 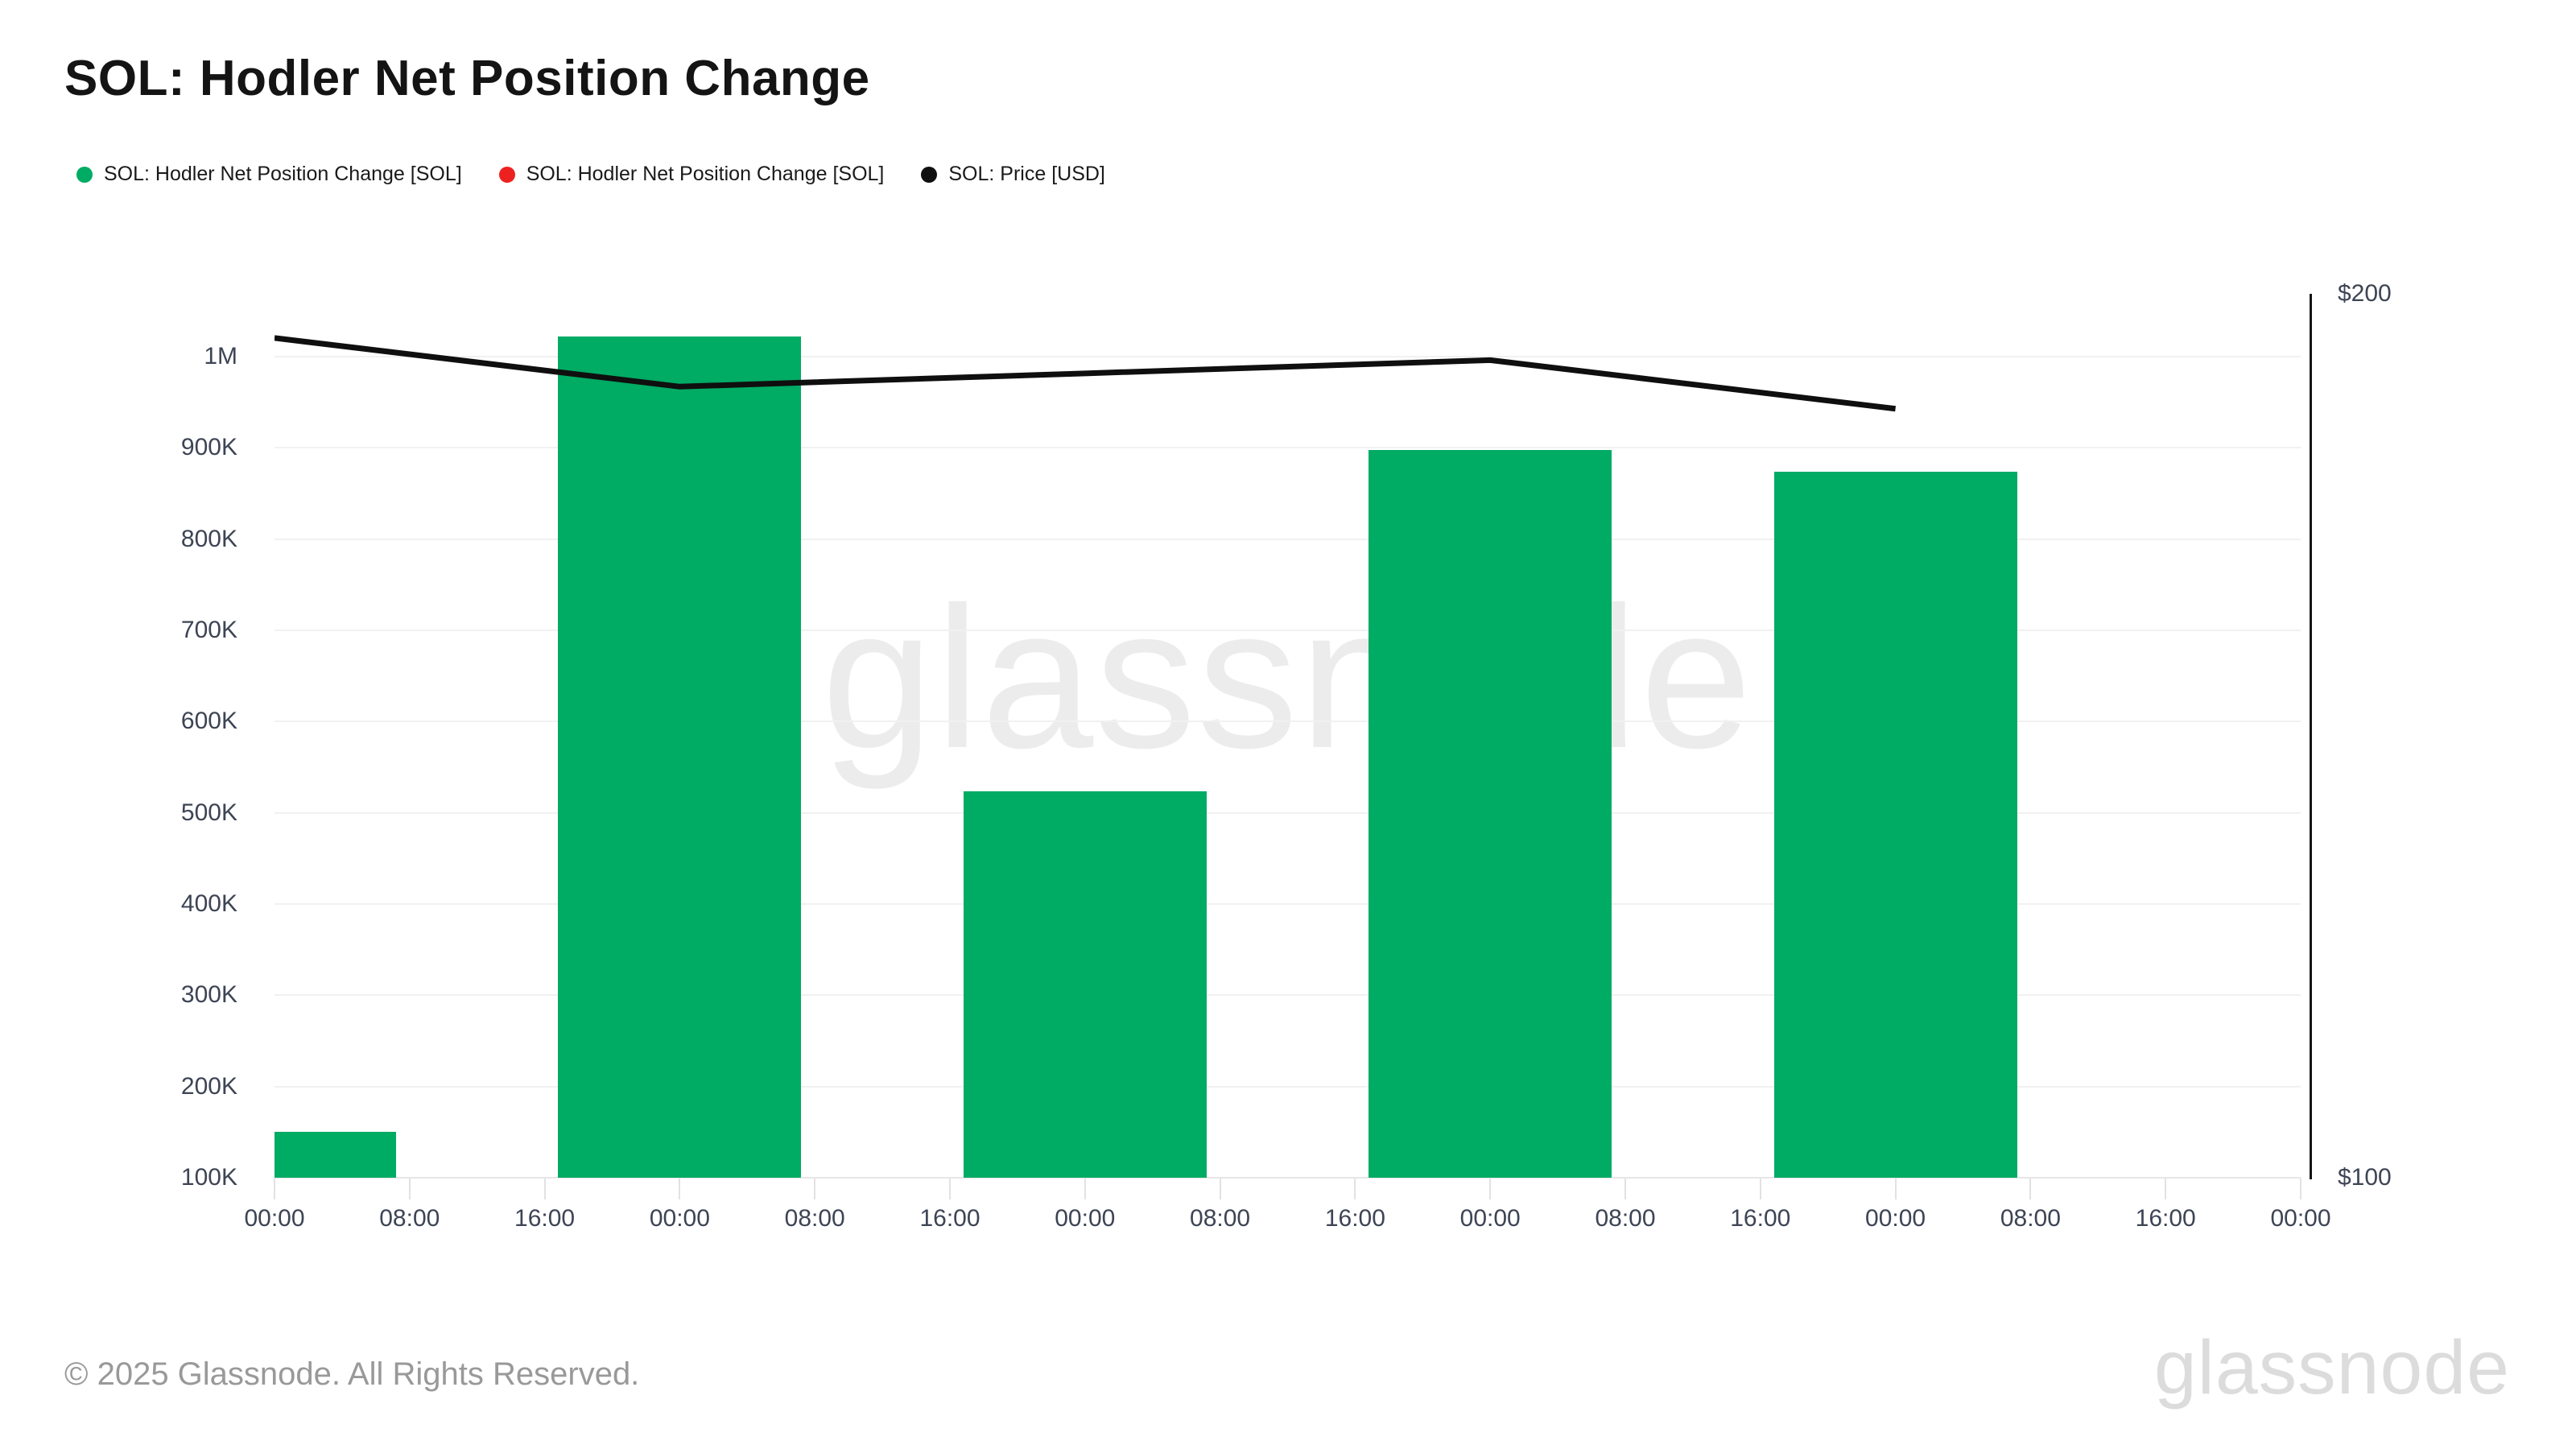 I want to click on legend-item-price: SOL: Price [USD], so click(x=1013, y=174).